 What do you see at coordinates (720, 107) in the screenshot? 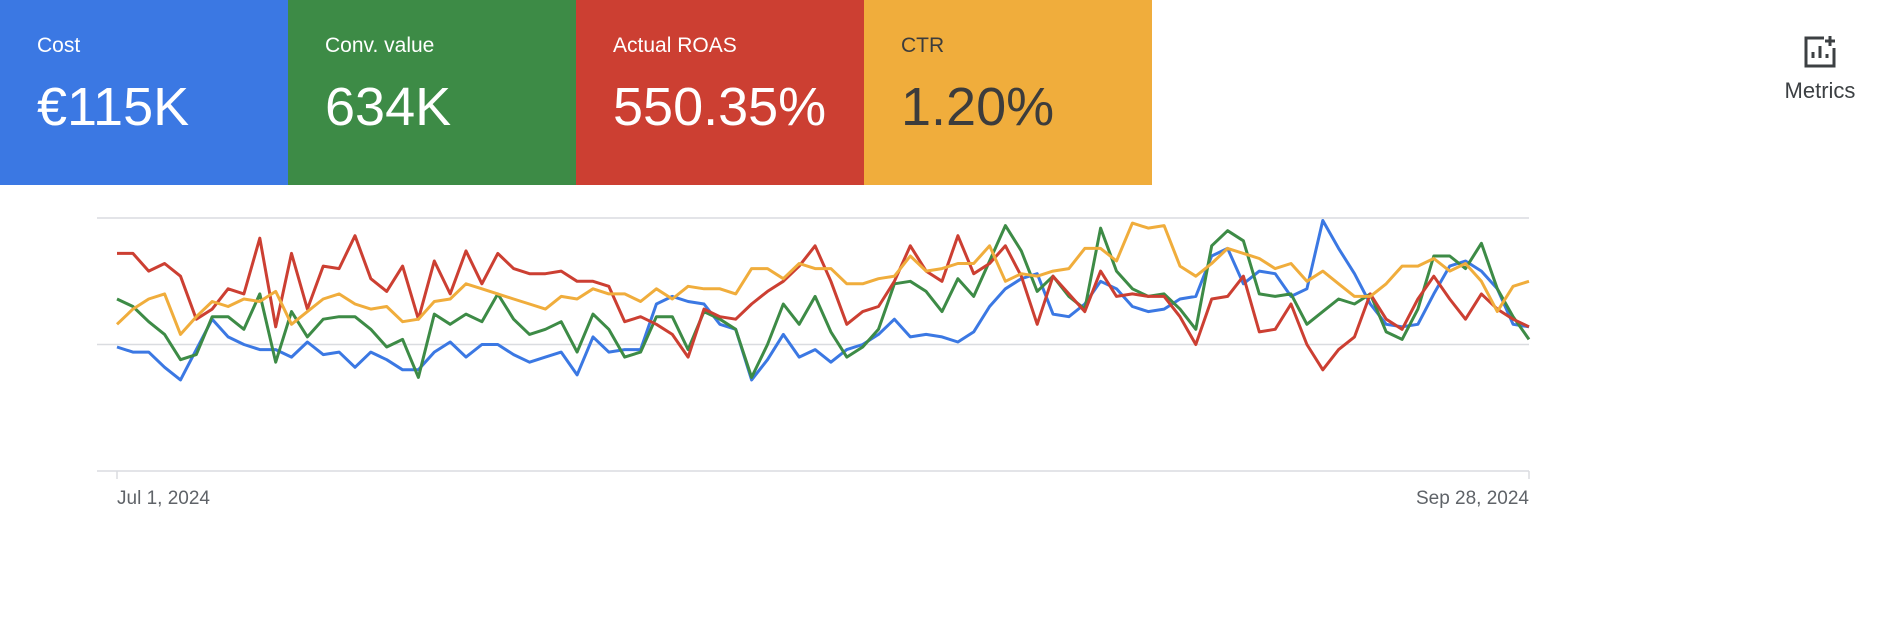
I see `metric-value: 550.35%` at bounding box center [720, 107].